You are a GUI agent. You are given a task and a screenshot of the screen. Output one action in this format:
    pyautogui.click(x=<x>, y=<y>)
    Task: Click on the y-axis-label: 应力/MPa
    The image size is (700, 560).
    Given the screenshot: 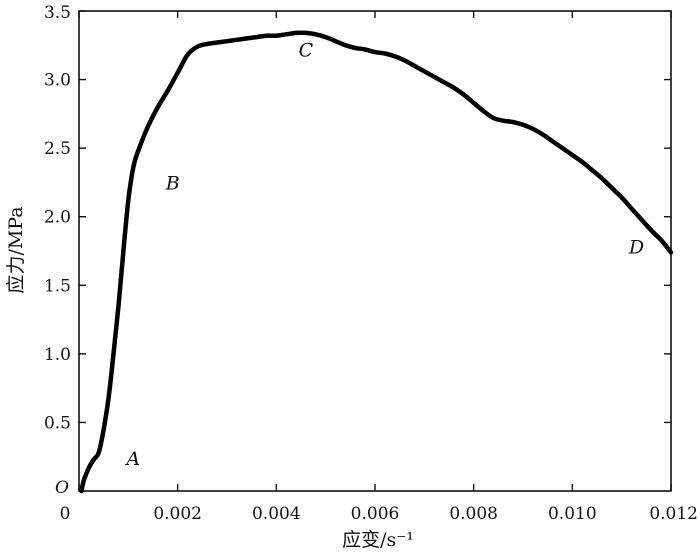 What is the action you would take?
    pyautogui.click(x=16, y=249)
    